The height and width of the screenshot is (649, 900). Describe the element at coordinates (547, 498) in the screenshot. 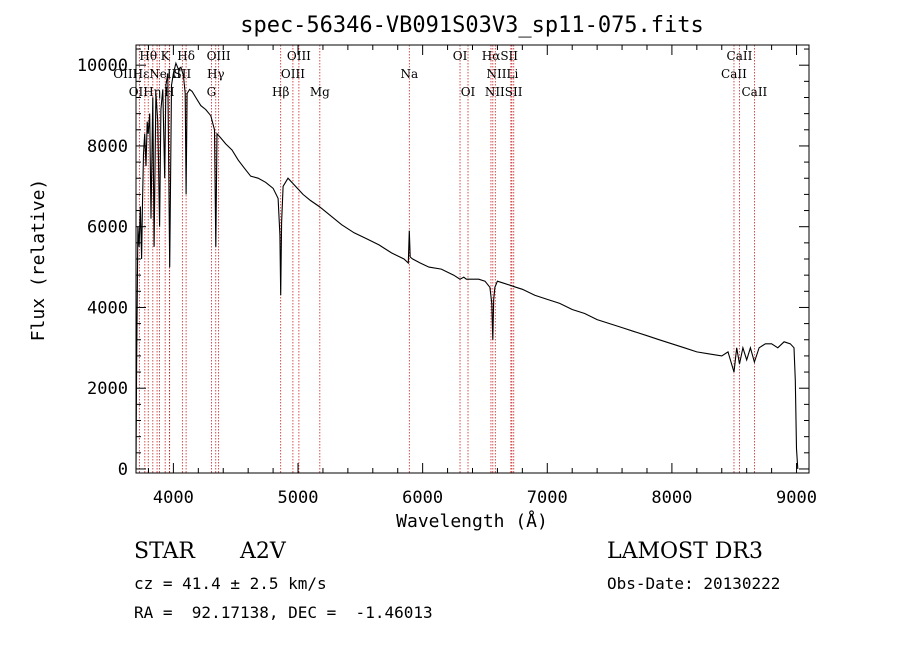

I see `x-tick-label: 7000` at that location.